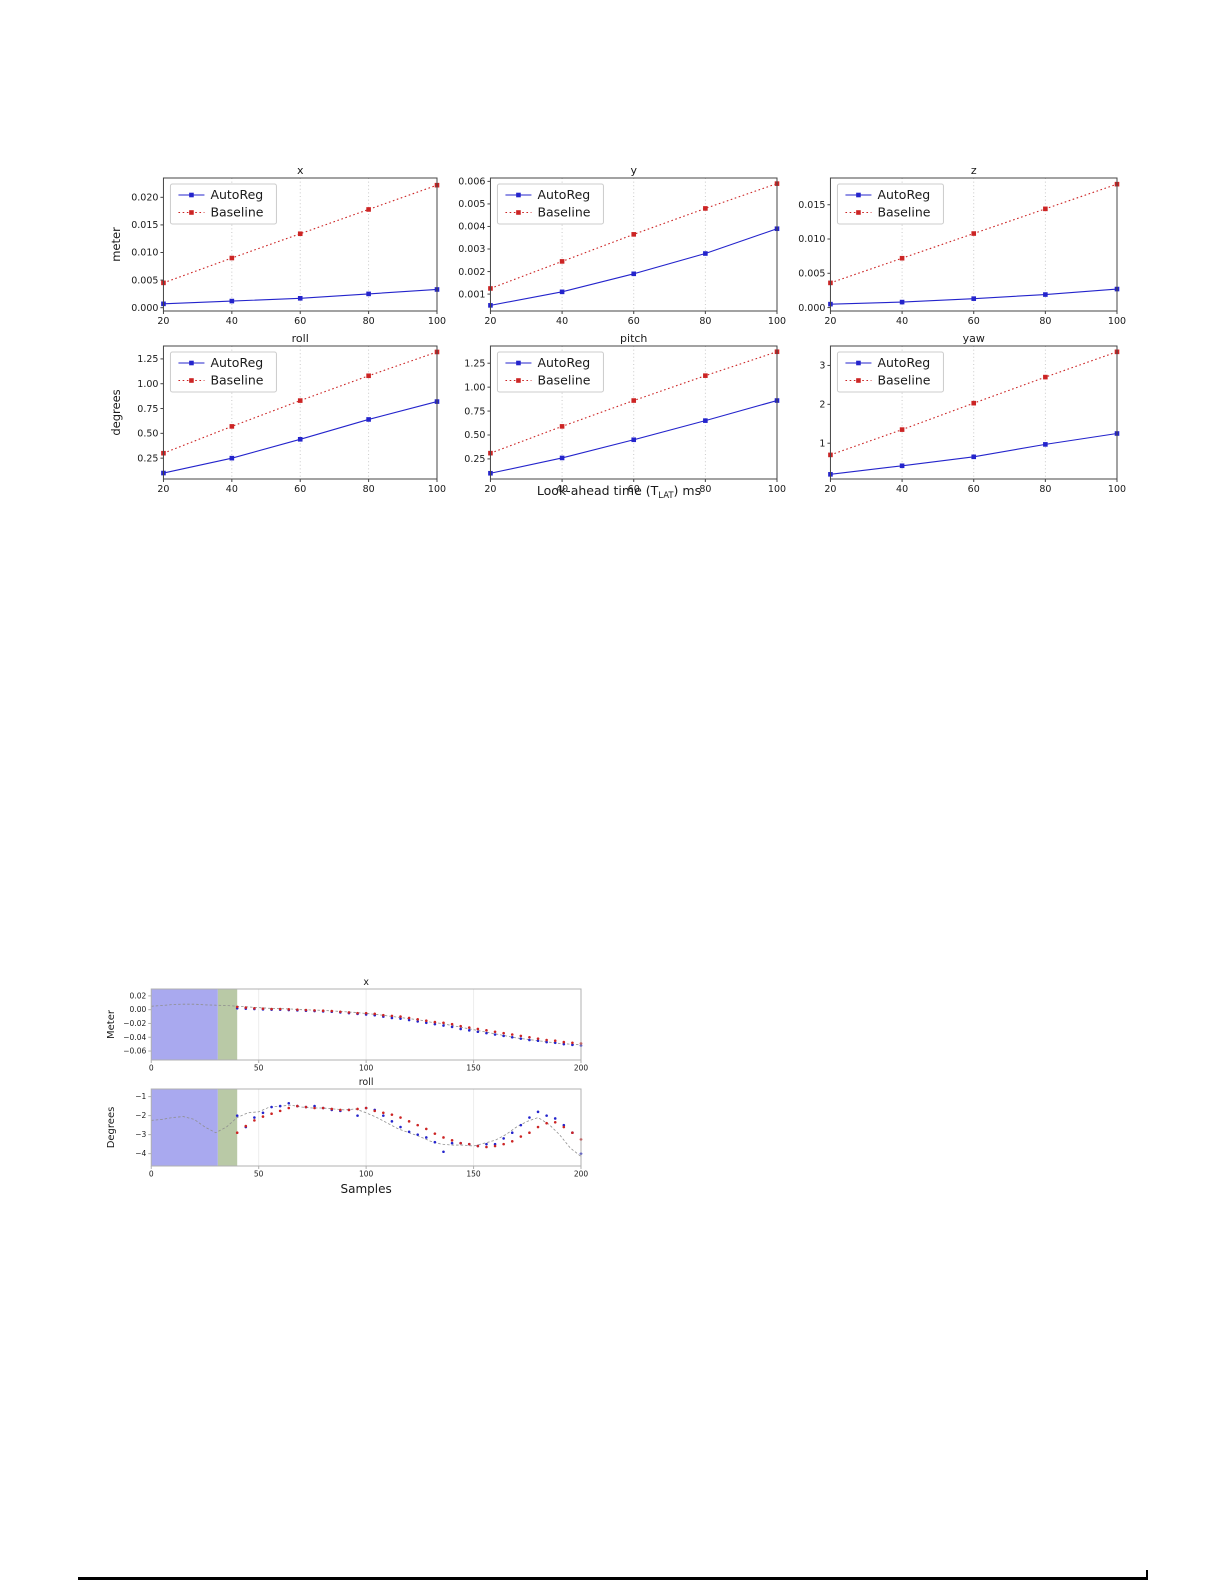 This screenshot has width=1225, height=1585. I want to click on svg-text: −0.04, so click(134, 1037).